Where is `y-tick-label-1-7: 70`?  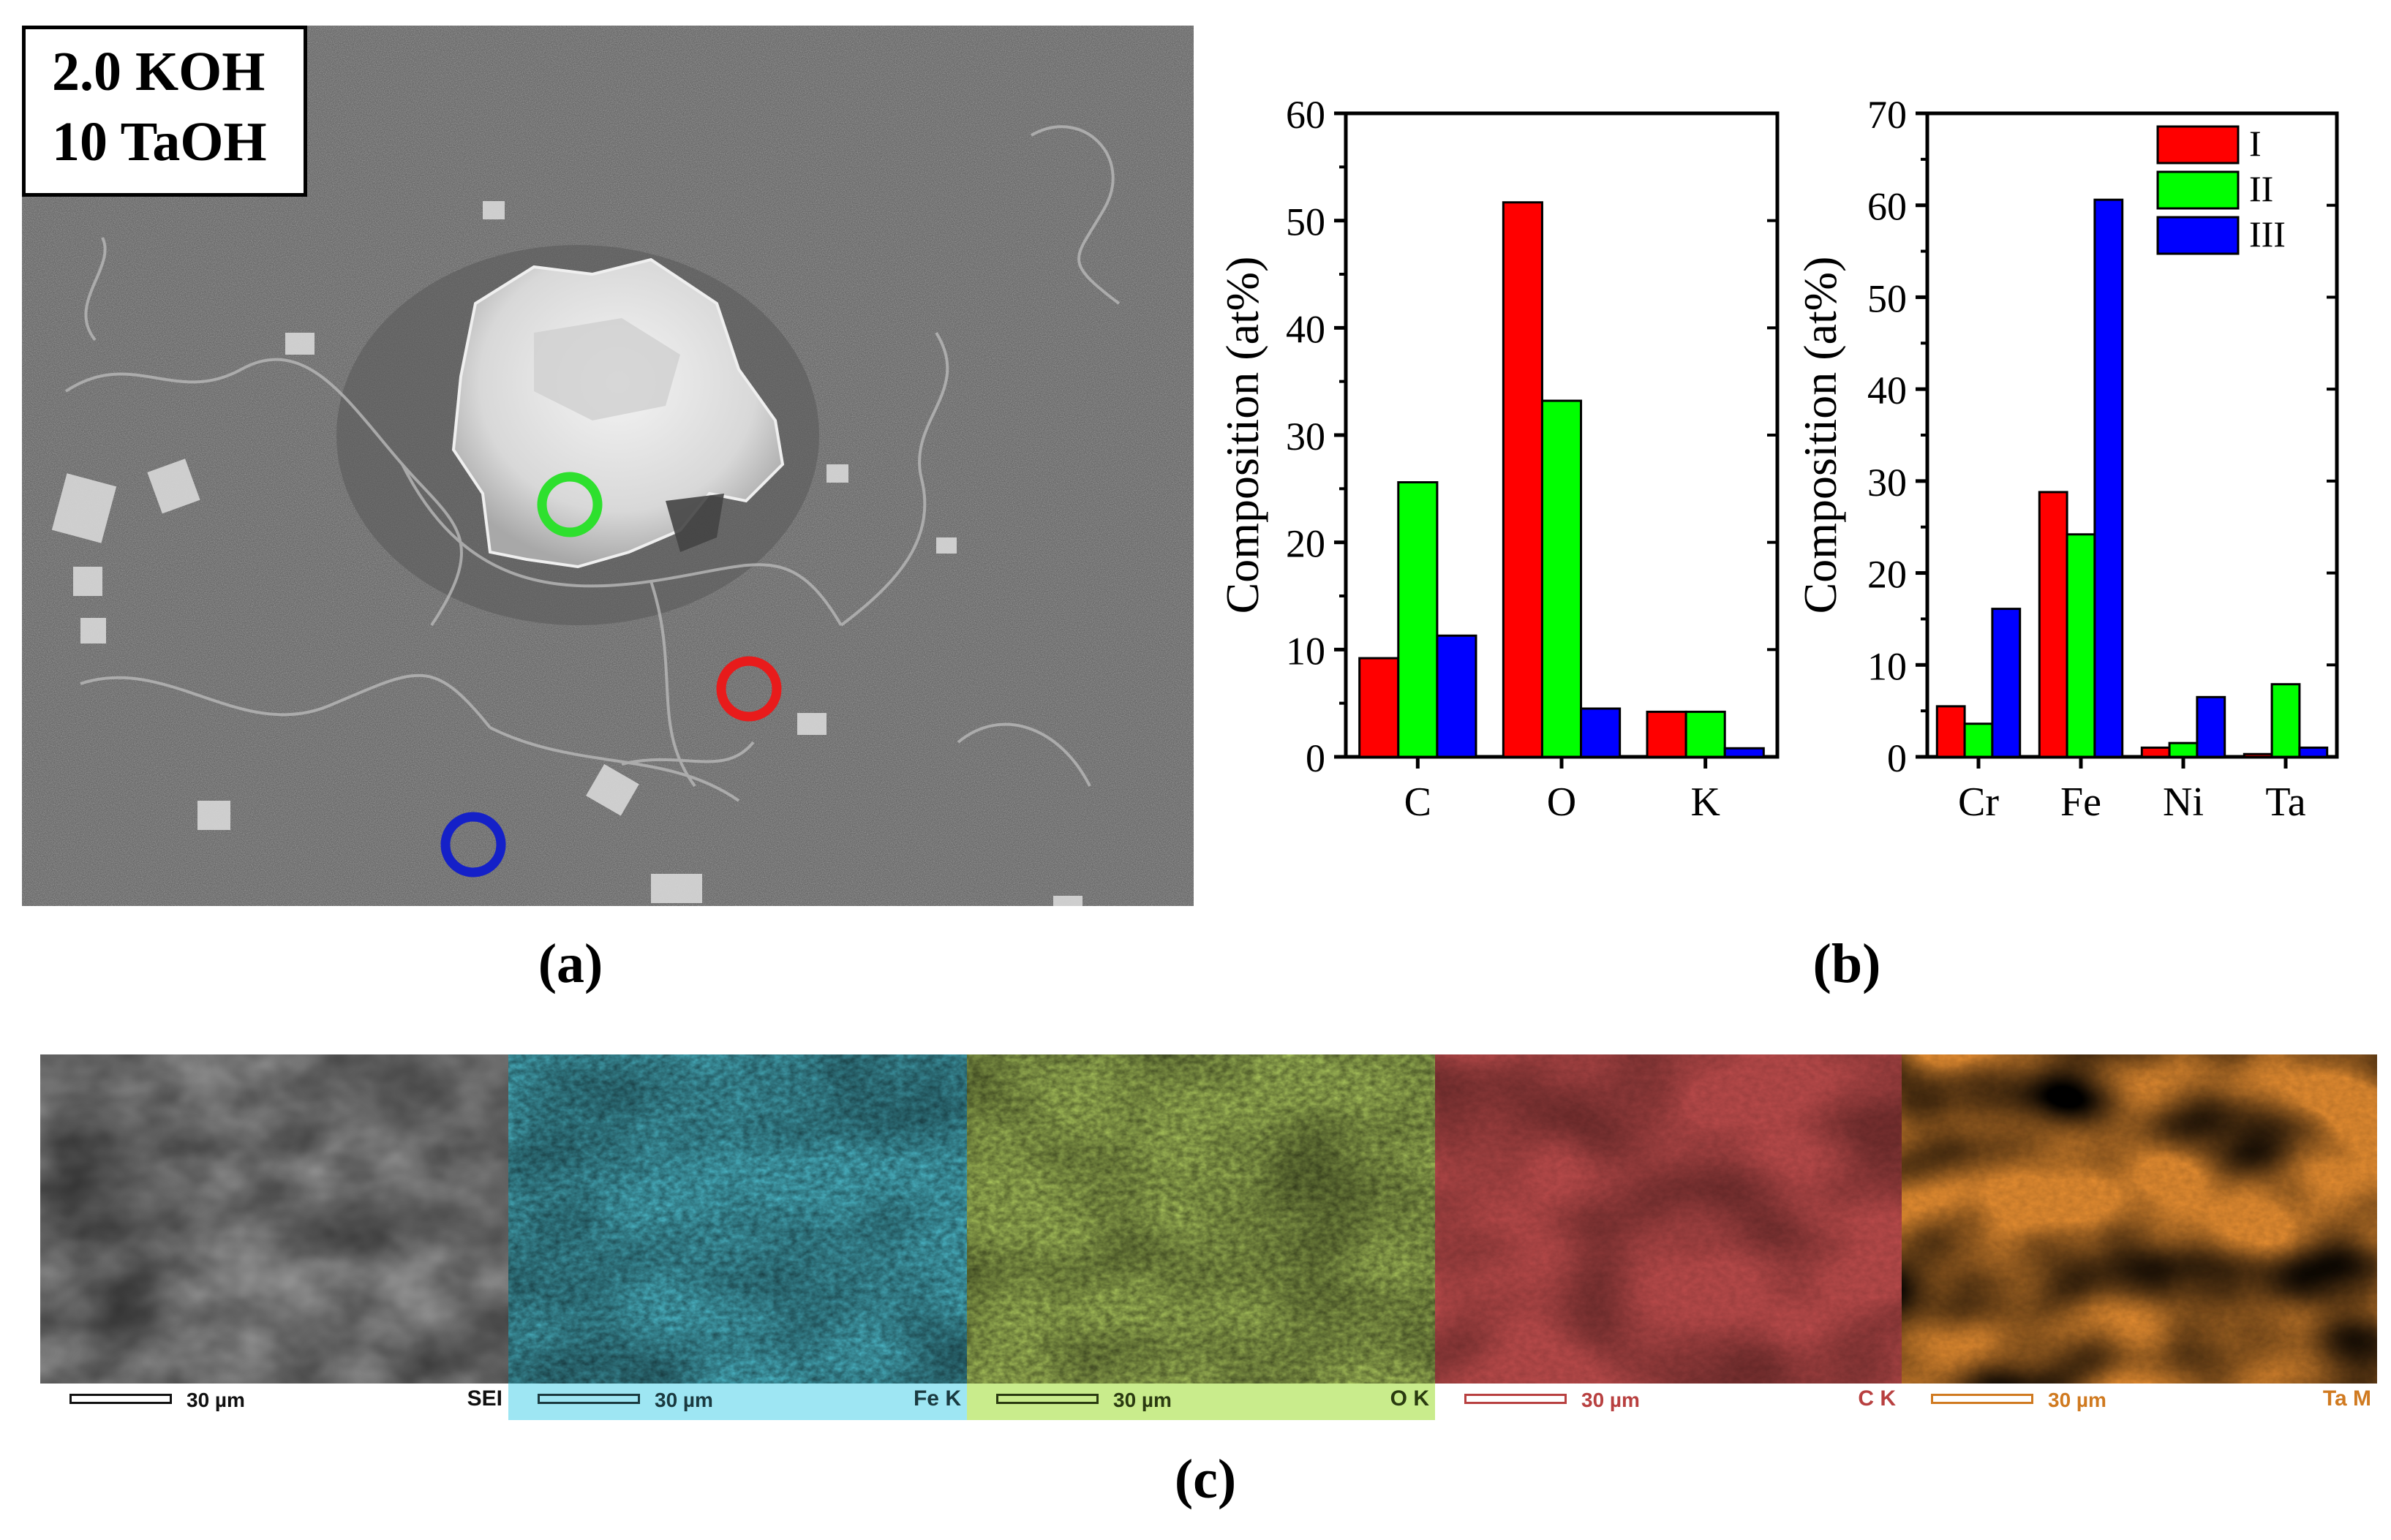
y-tick-label-1-7: 70 is located at coordinates (1887, 115).